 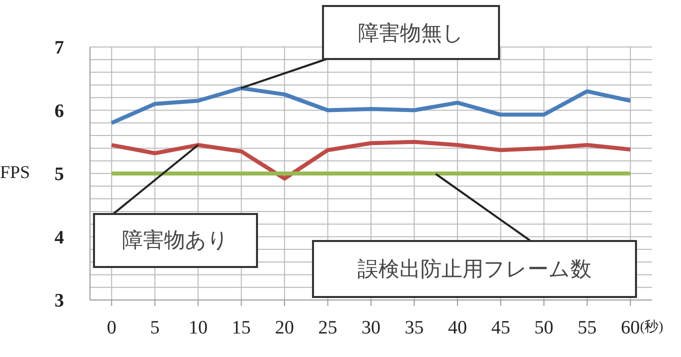 What do you see at coordinates (111, 327) in the screenshot?
I see `x-tick-label: 0` at bounding box center [111, 327].